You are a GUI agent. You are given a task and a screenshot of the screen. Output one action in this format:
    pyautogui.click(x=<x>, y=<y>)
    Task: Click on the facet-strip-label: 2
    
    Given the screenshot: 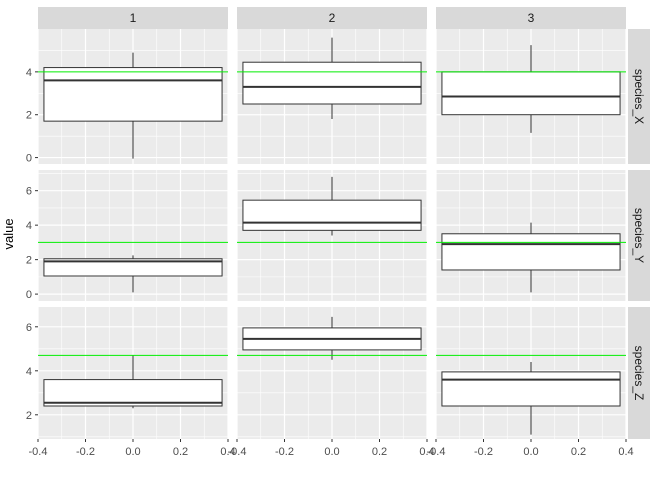 What is the action you would take?
    pyautogui.click(x=332, y=18)
    